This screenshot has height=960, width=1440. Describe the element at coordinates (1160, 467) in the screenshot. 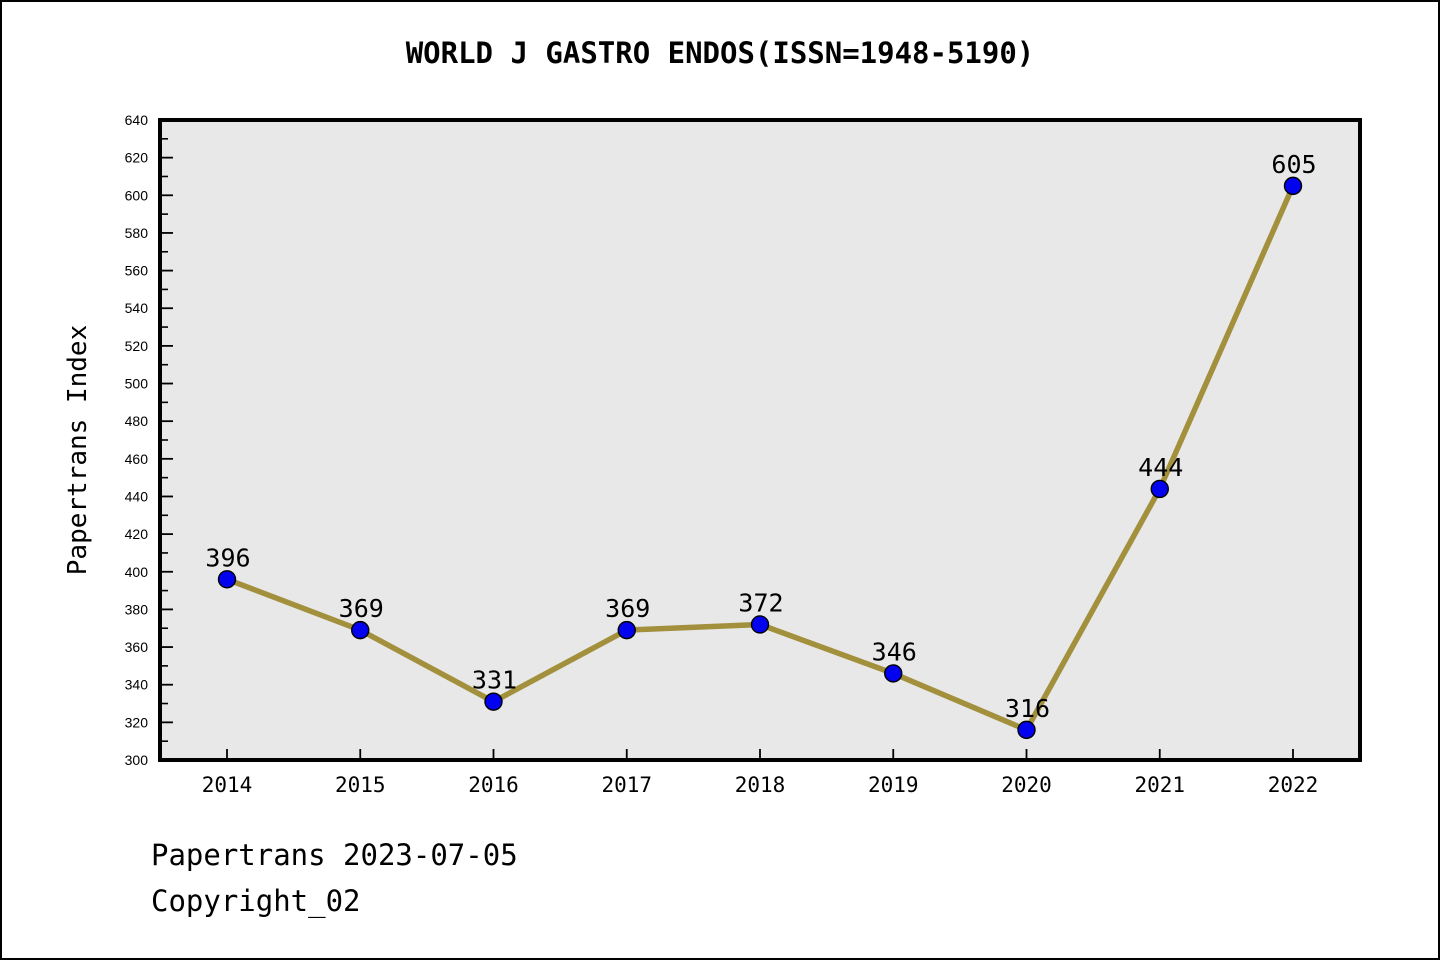

I see `data-point-label: 444` at that location.